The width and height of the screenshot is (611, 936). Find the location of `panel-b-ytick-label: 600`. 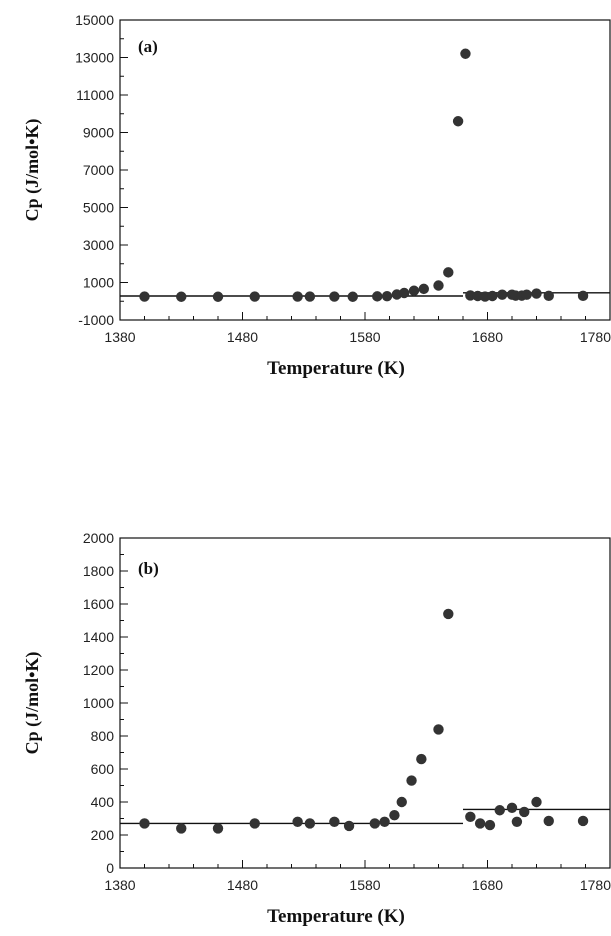

panel-b-ytick-label: 600 is located at coordinates (103, 769).